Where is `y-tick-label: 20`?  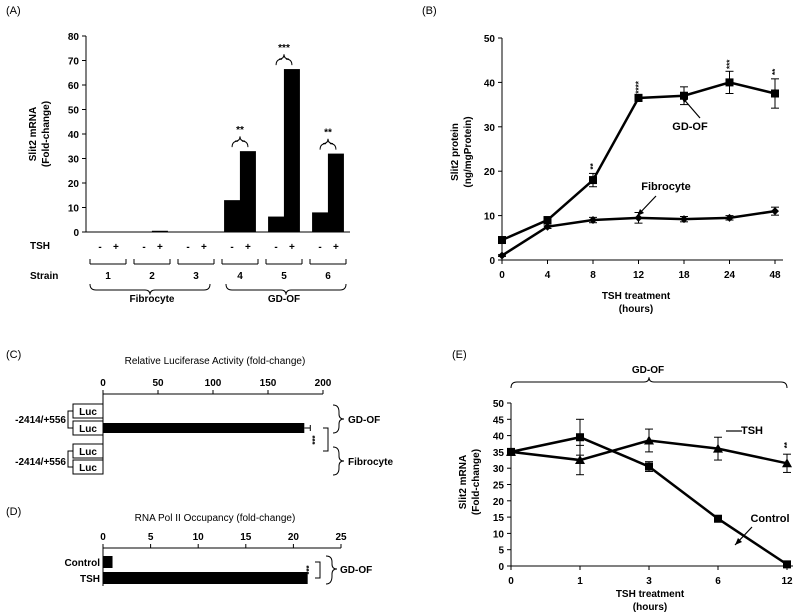
y-tick-label: 20 is located at coordinates (499, 502).